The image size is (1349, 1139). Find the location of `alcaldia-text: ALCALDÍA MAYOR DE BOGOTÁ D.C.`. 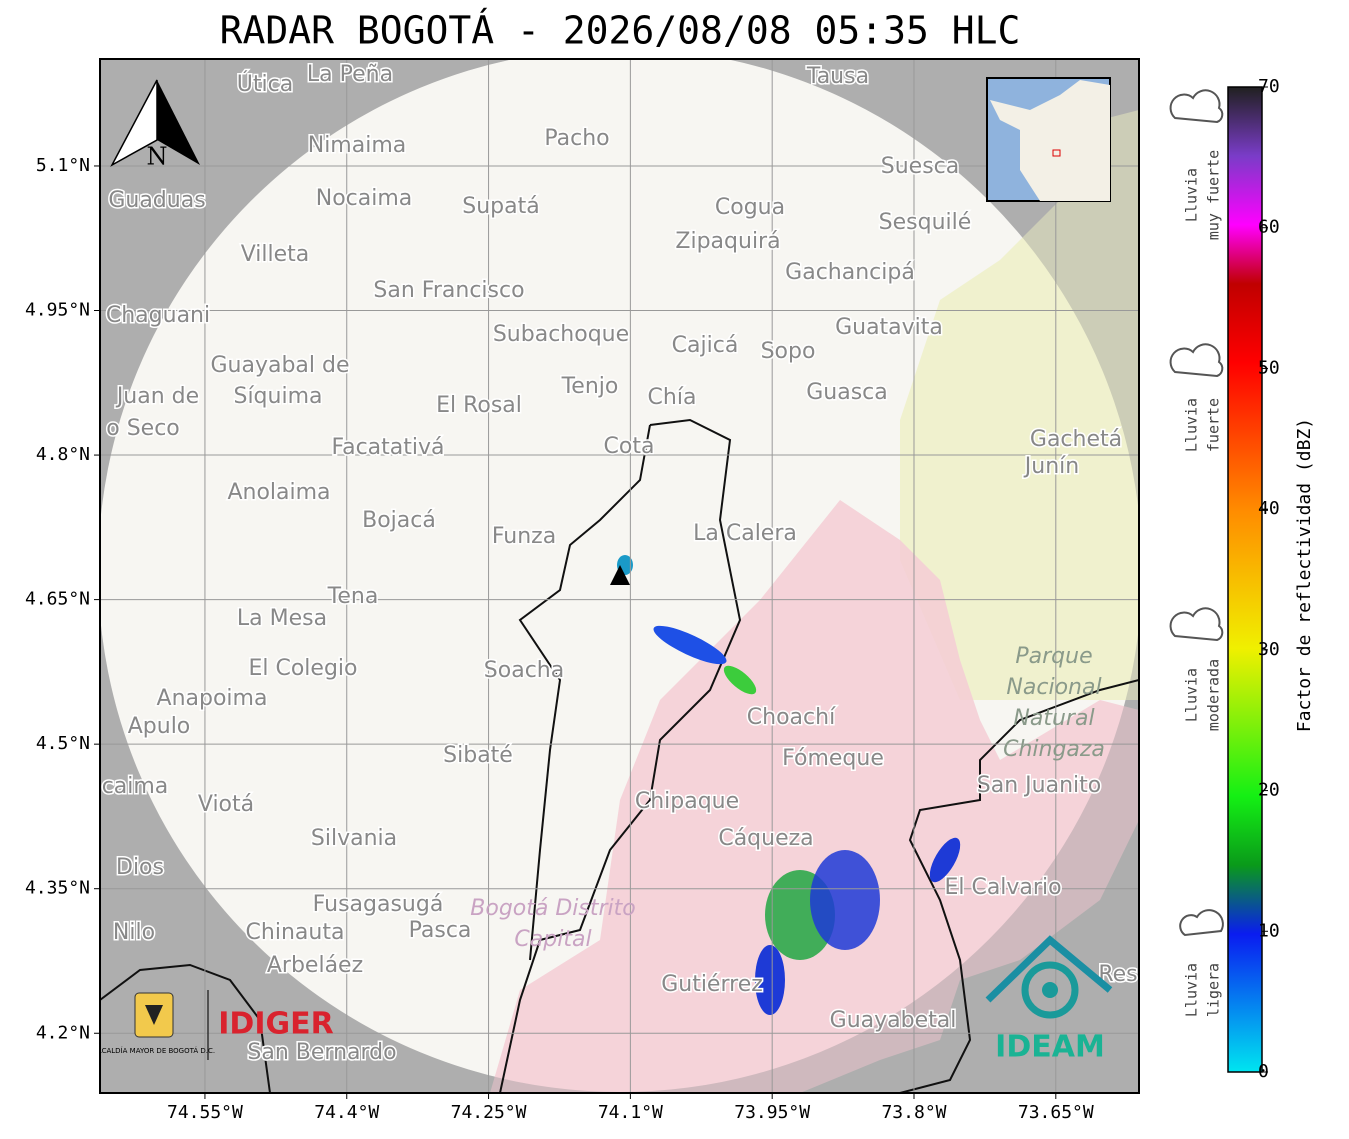

alcaldia-text: ALCALDÍA MAYOR DE BOGOTÁ D.C. is located at coordinates (154, 1050).